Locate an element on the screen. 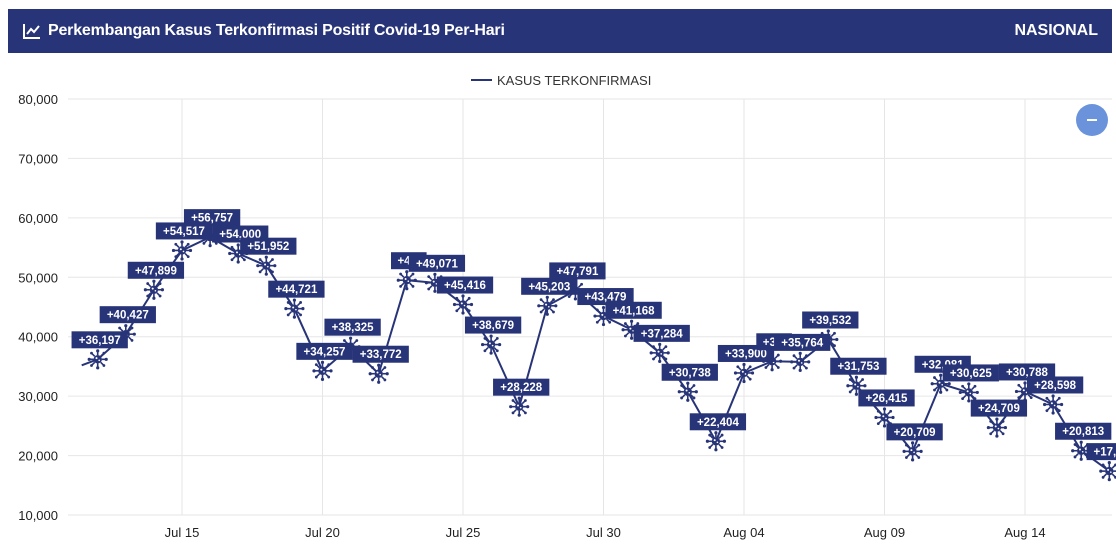  data-label: +30,738 is located at coordinates (689, 372).